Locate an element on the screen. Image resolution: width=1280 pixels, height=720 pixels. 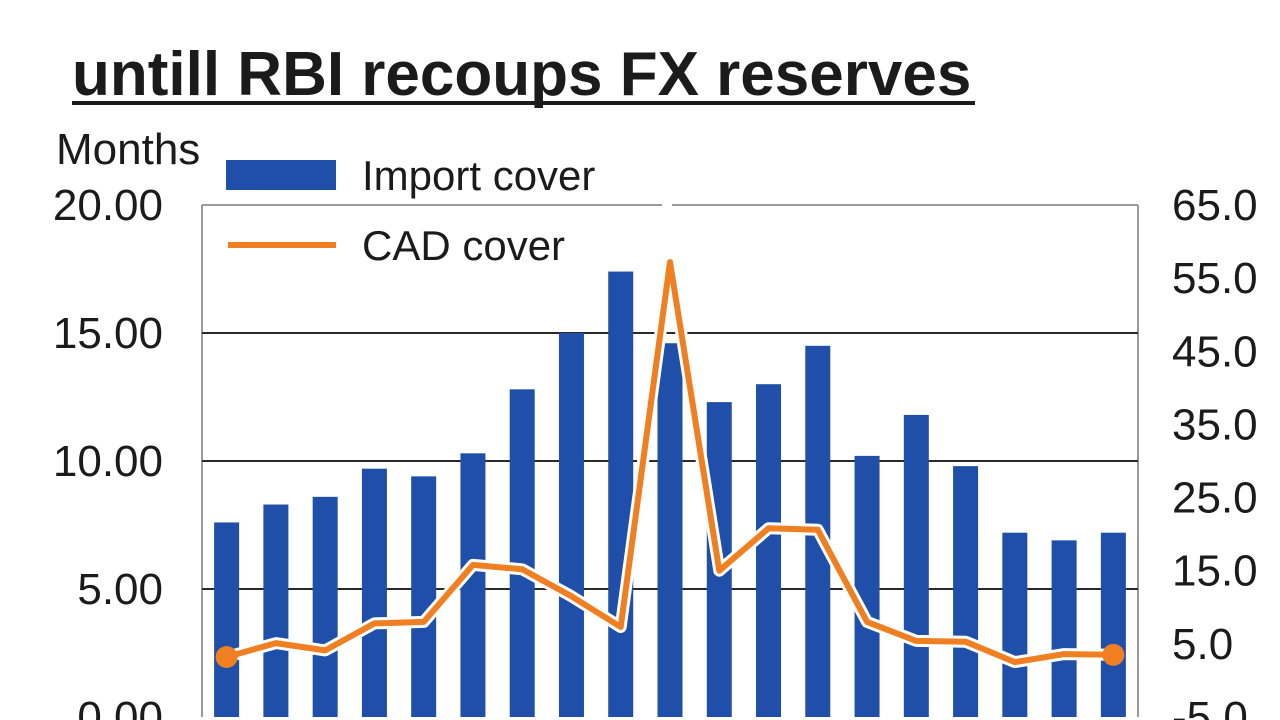
right-tick-label: 35.0 is located at coordinates (1215, 424).